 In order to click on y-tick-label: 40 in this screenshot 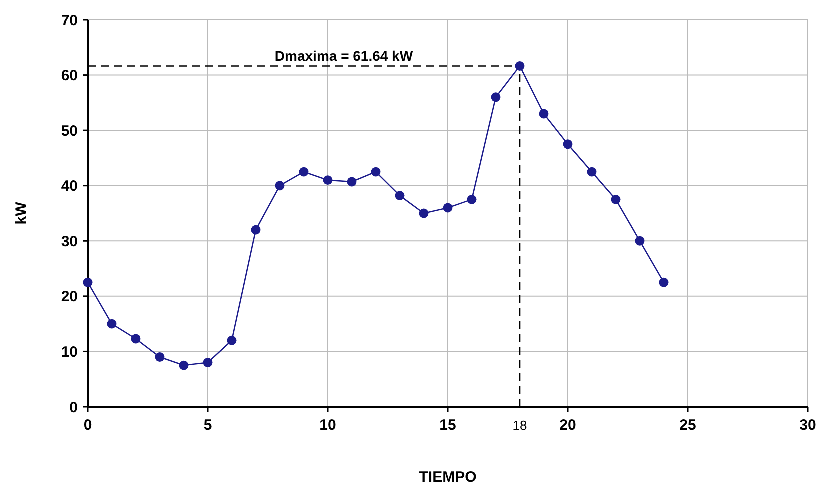, I will do `click(69, 187)`.